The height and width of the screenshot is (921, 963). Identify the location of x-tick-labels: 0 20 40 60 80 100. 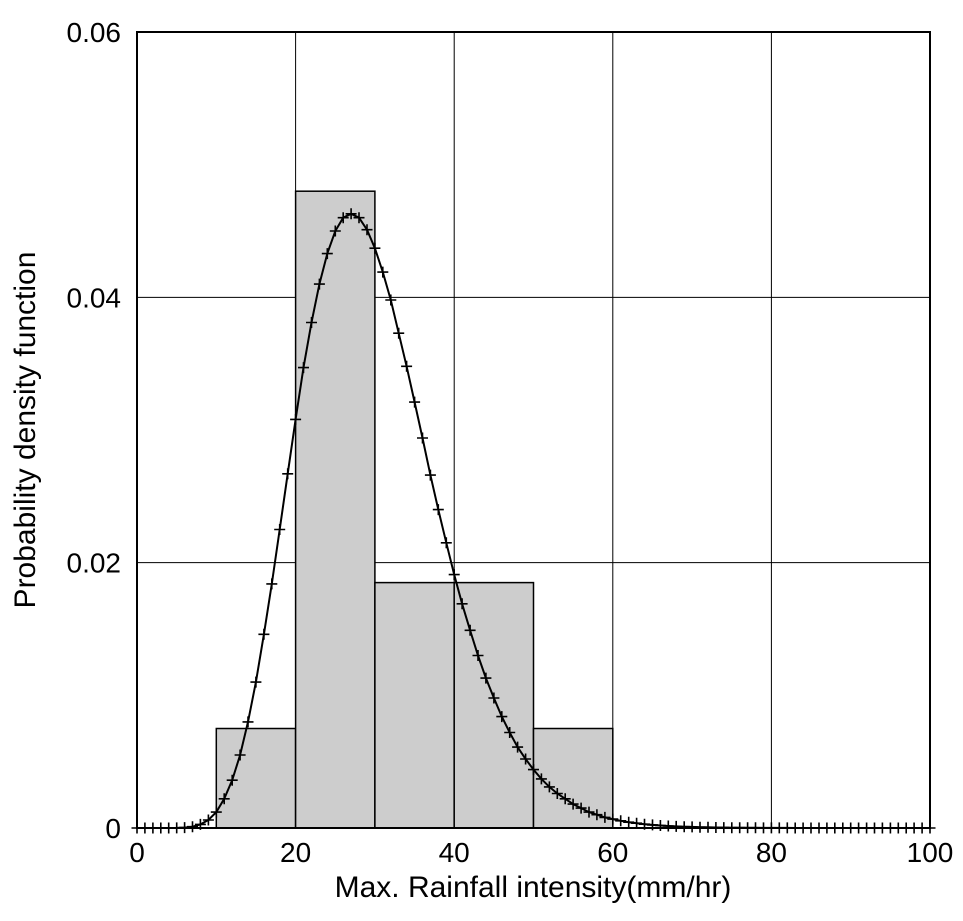
(541, 852).